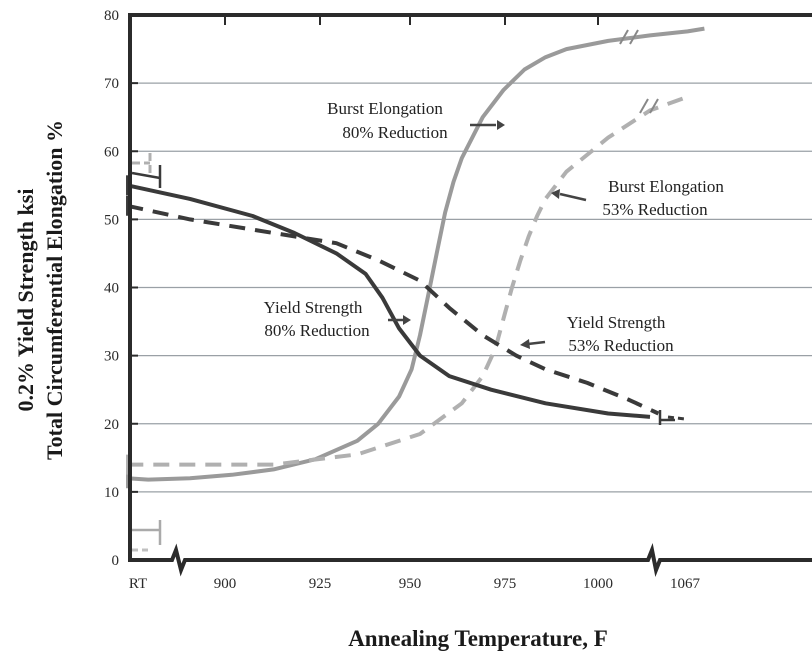 The image size is (812, 656). Describe the element at coordinates (597, 334) in the screenshot. I see `annotation-yield-53: Yield Strength 53% Reduction` at that location.